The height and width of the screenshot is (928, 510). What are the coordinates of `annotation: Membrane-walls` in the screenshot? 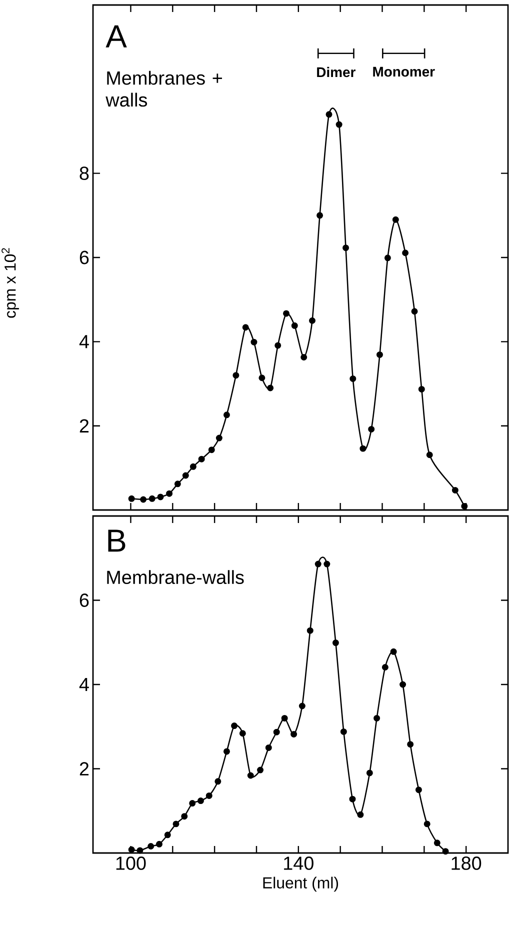 It's located at (175, 577).